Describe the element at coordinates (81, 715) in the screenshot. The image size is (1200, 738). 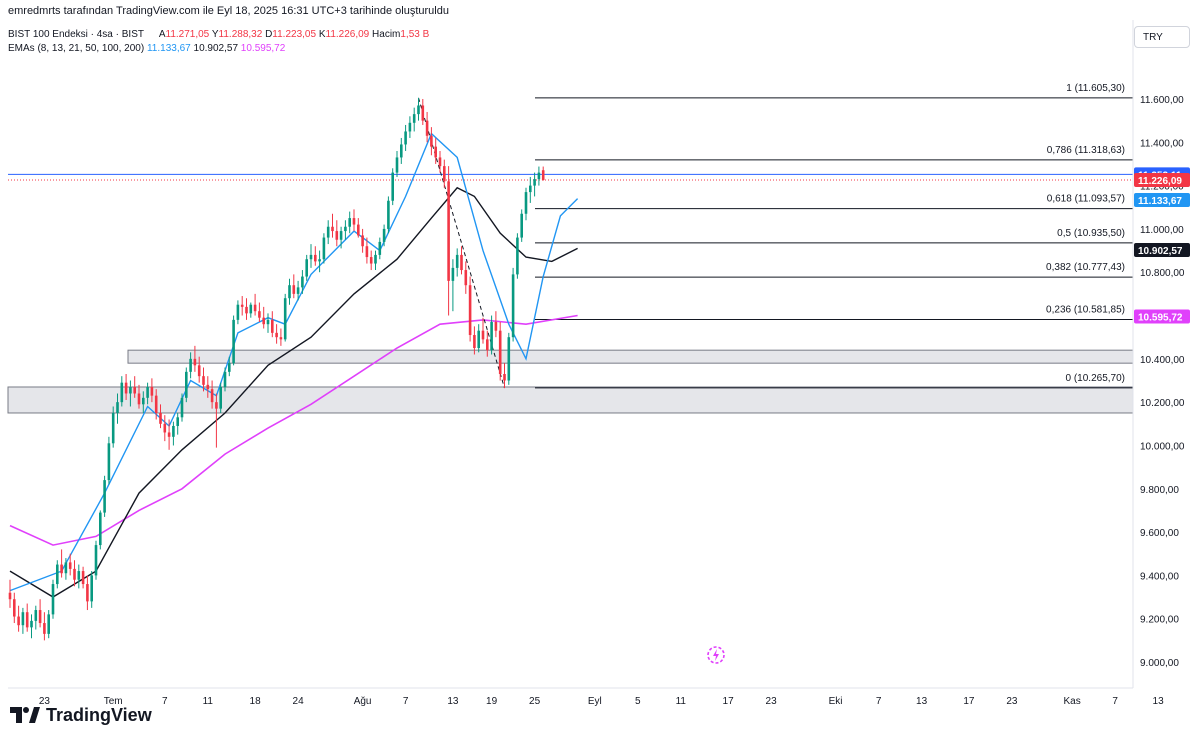
I see `tradingview-logo: TradingView` at that location.